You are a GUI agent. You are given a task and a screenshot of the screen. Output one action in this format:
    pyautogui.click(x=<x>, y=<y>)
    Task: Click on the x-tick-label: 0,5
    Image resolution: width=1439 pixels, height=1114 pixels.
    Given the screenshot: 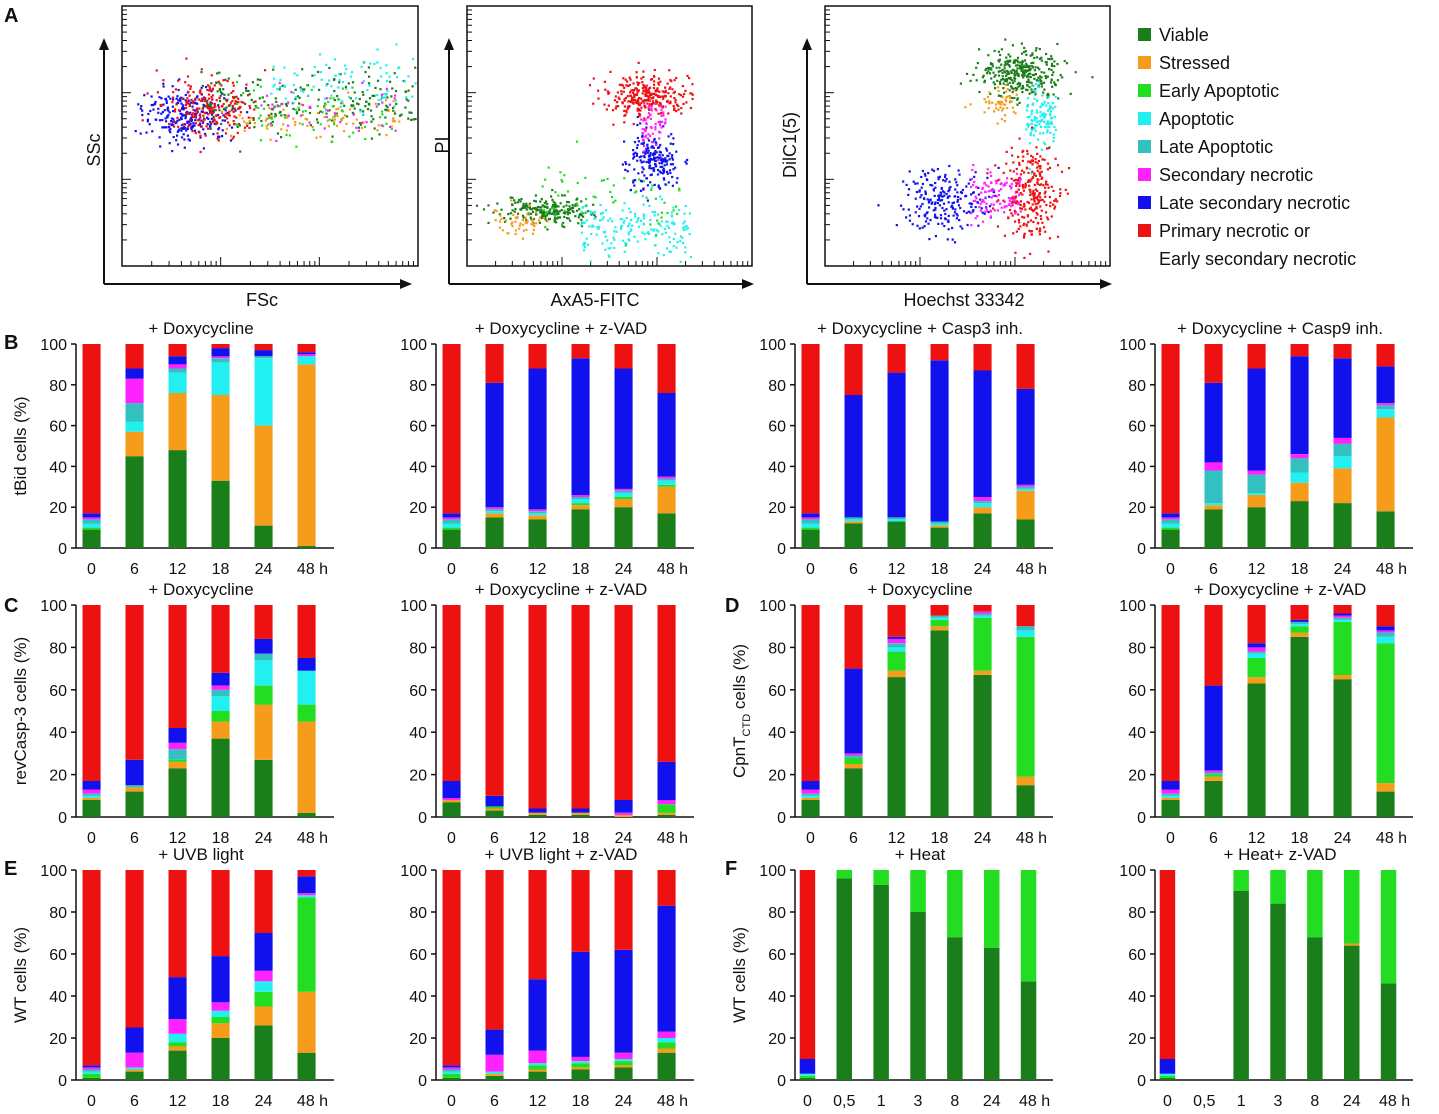 What is the action you would take?
    pyautogui.click(x=1204, y=1101)
    